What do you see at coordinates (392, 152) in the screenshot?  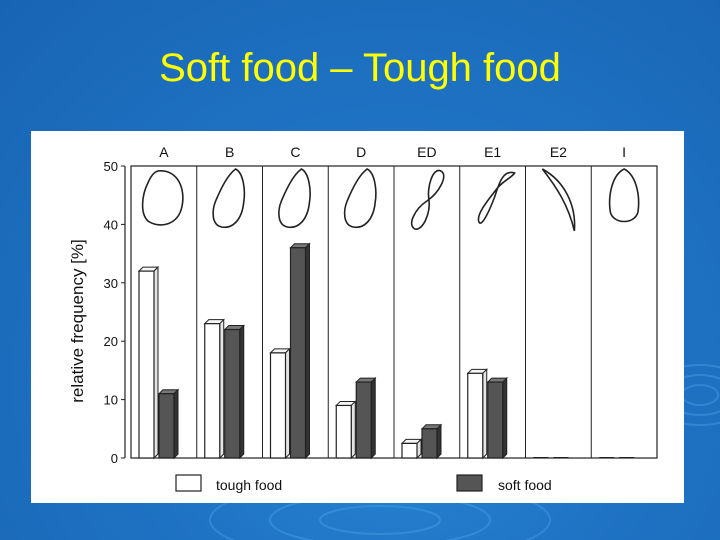 I see `category-labels: A B C D ED E1 E2 I` at bounding box center [392, 152].